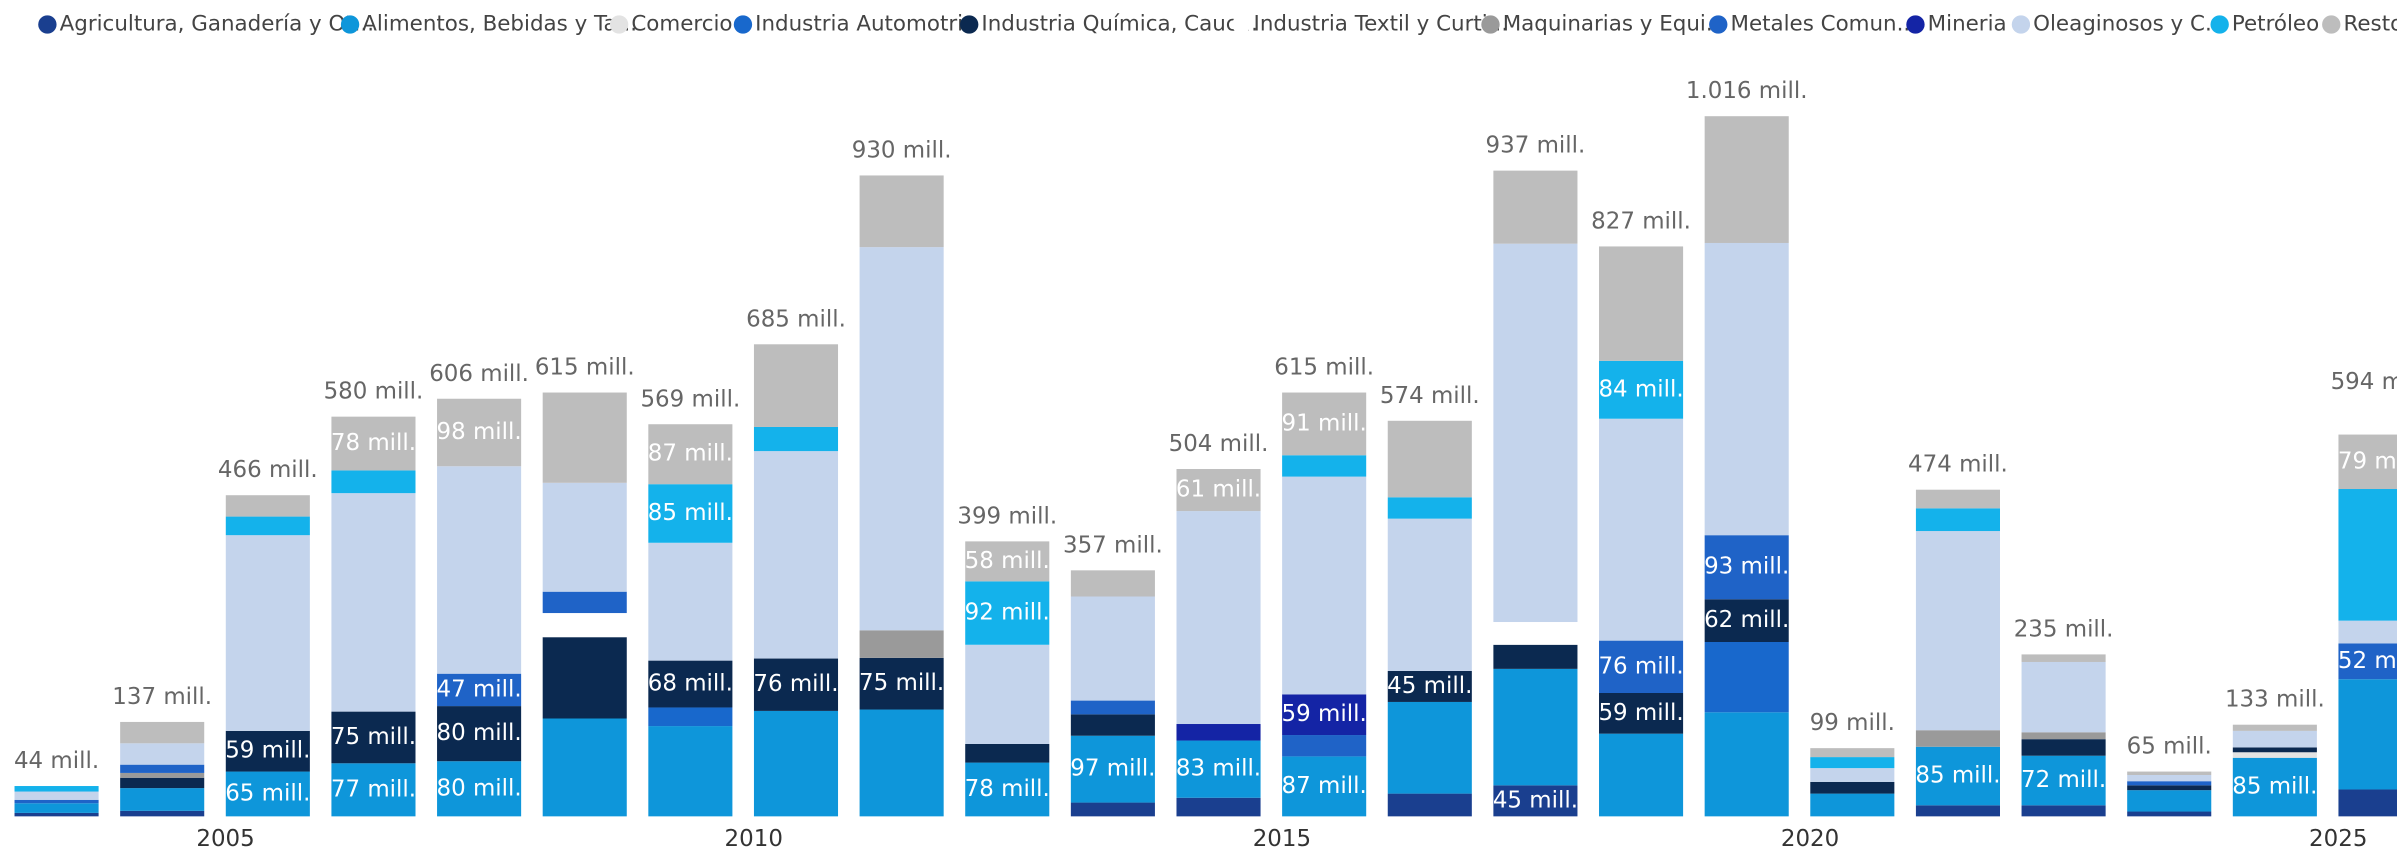  I want to click on x-tick-label: 2010, so click(754, 839).